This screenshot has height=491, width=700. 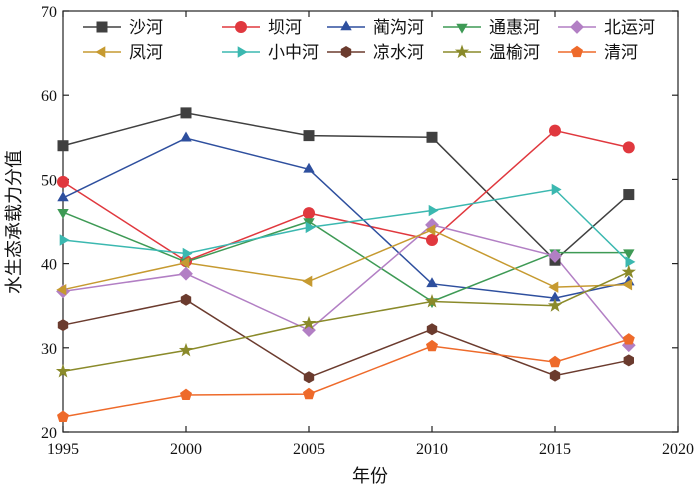 I want to click on legend-label: 凉水河, so click(x=398, y=53).